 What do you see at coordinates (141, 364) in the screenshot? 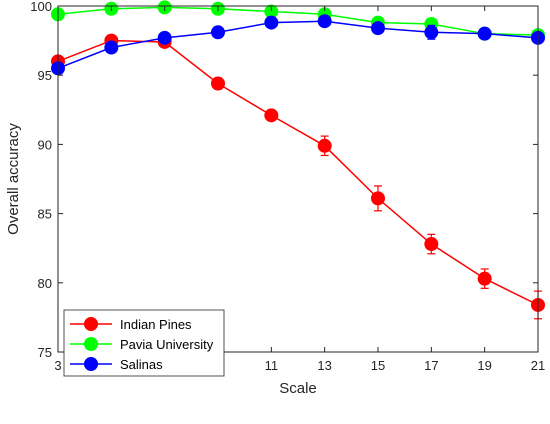
I see `legend-label: Salinas` at bounding box center [141, 364].